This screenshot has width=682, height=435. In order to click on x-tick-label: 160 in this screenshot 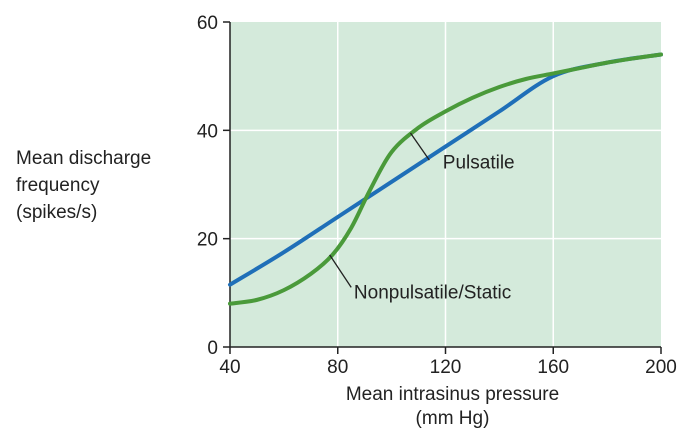, I will do `click(553, 367)`.